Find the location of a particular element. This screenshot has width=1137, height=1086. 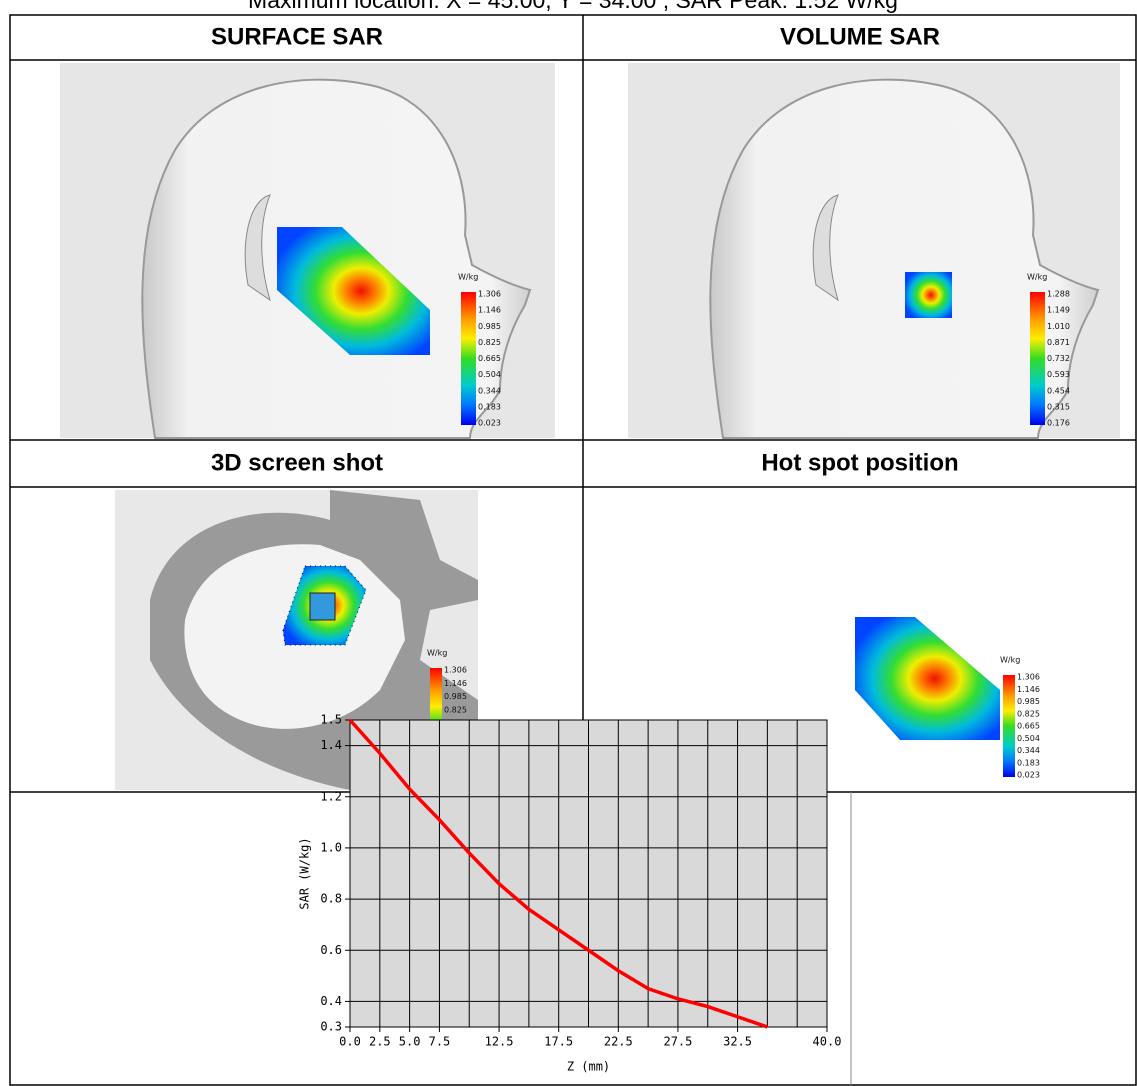

y-tick-label: 1.0 is located at coordinates (331, 847).